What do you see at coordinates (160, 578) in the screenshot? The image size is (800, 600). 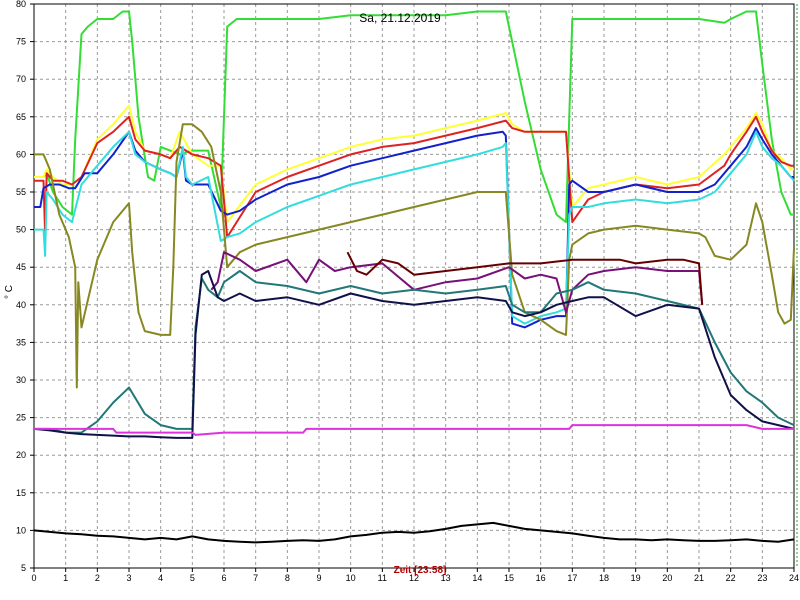 I see `x-tick-label: 4` at bounding box center [160, 578].